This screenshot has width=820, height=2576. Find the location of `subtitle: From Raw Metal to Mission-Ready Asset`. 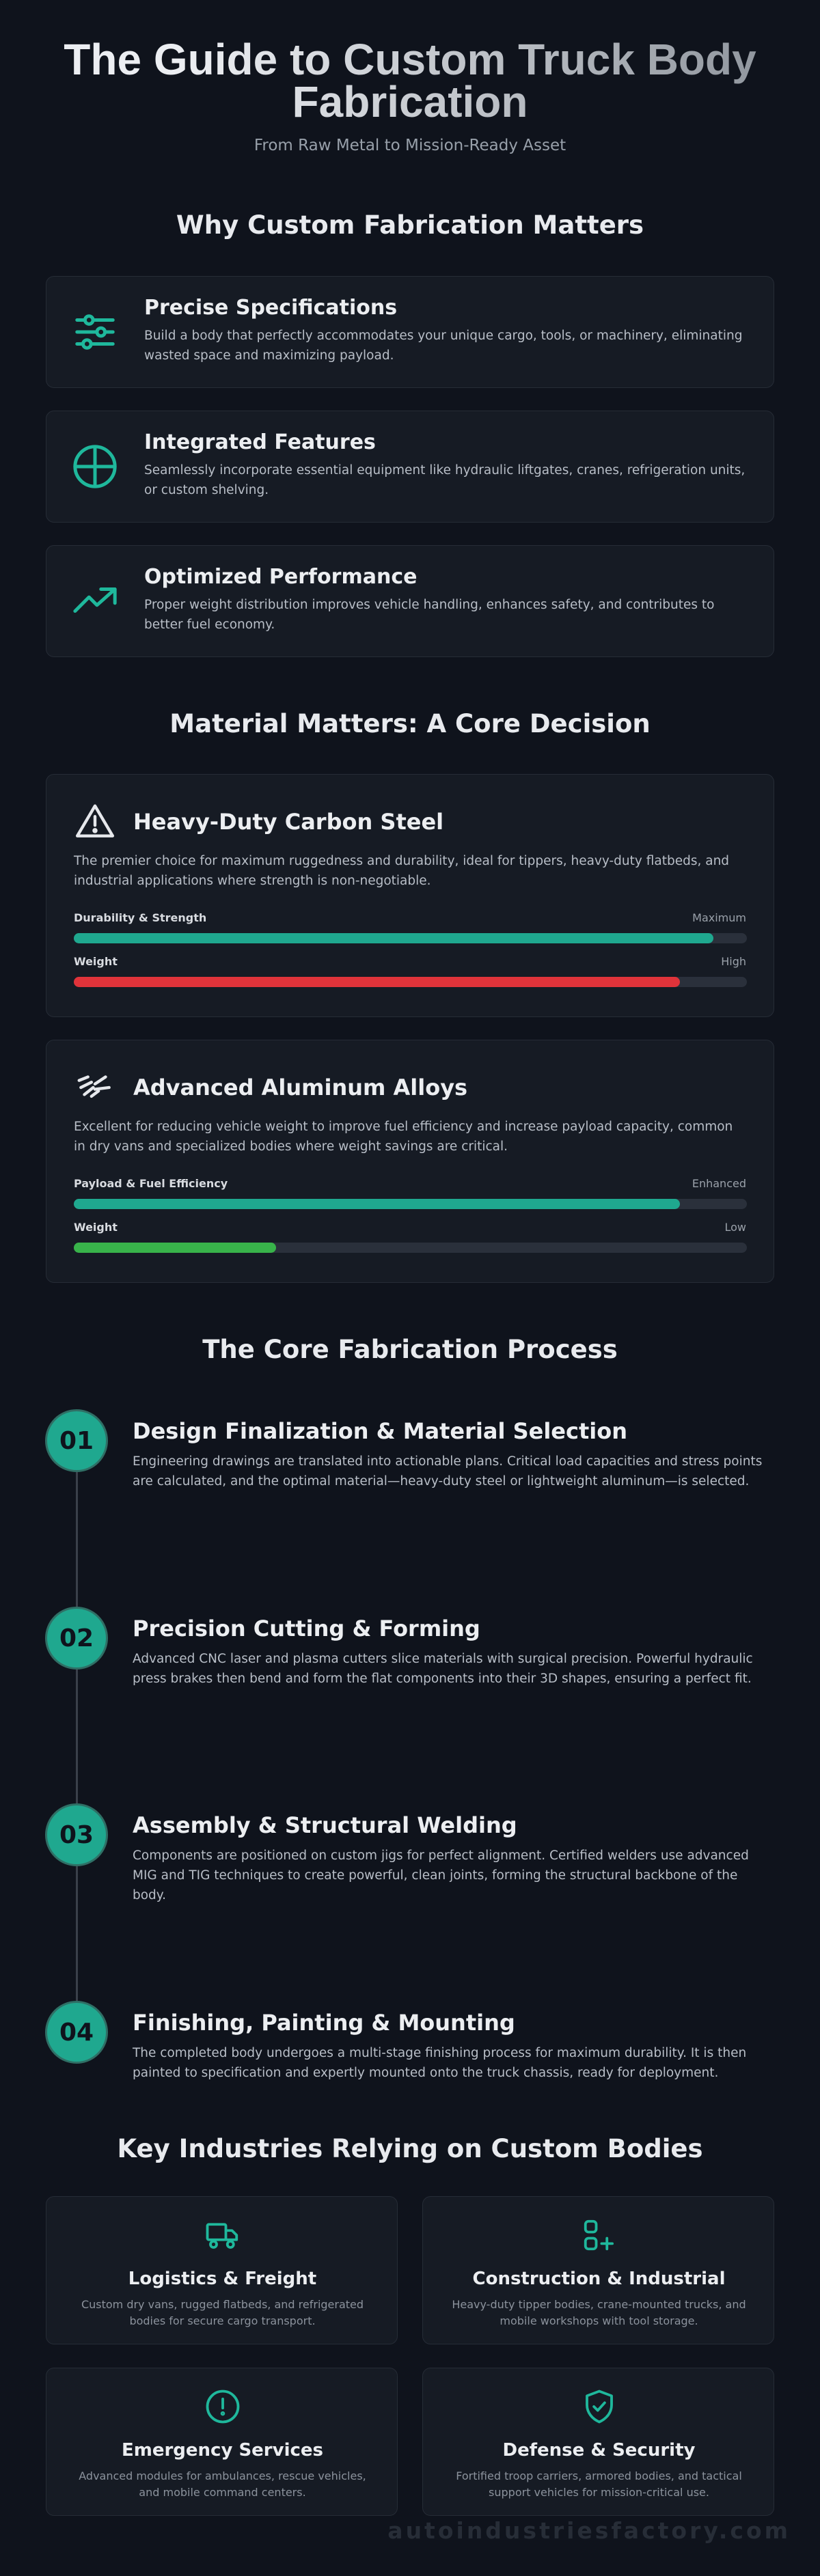

subtitle: From Raw Metal to Mission-Ready Asset is located at coordinates (410, 145).